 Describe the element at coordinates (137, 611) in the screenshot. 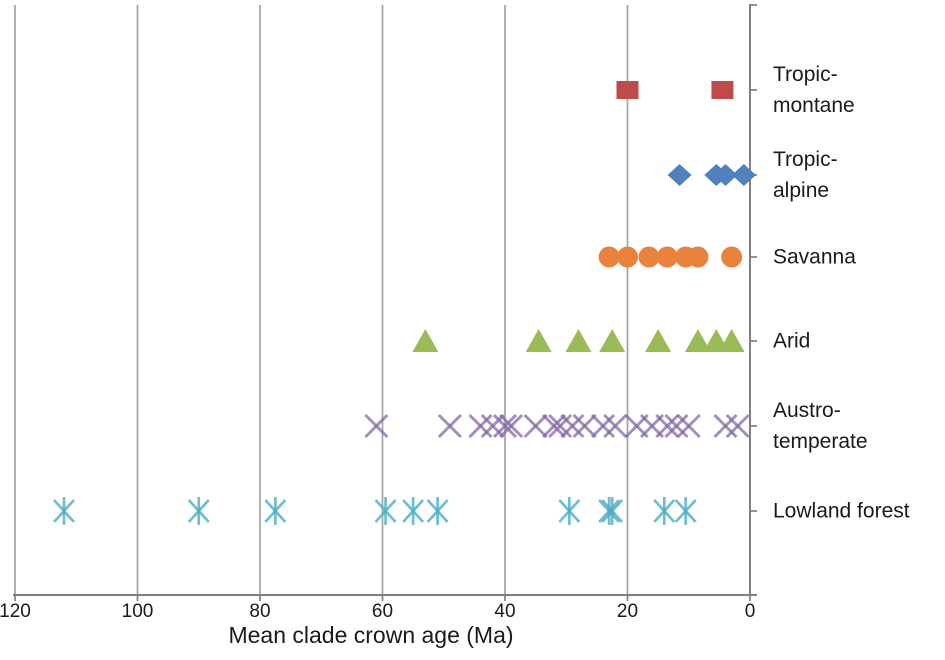

I see `x-tick-label: 100` at that location.